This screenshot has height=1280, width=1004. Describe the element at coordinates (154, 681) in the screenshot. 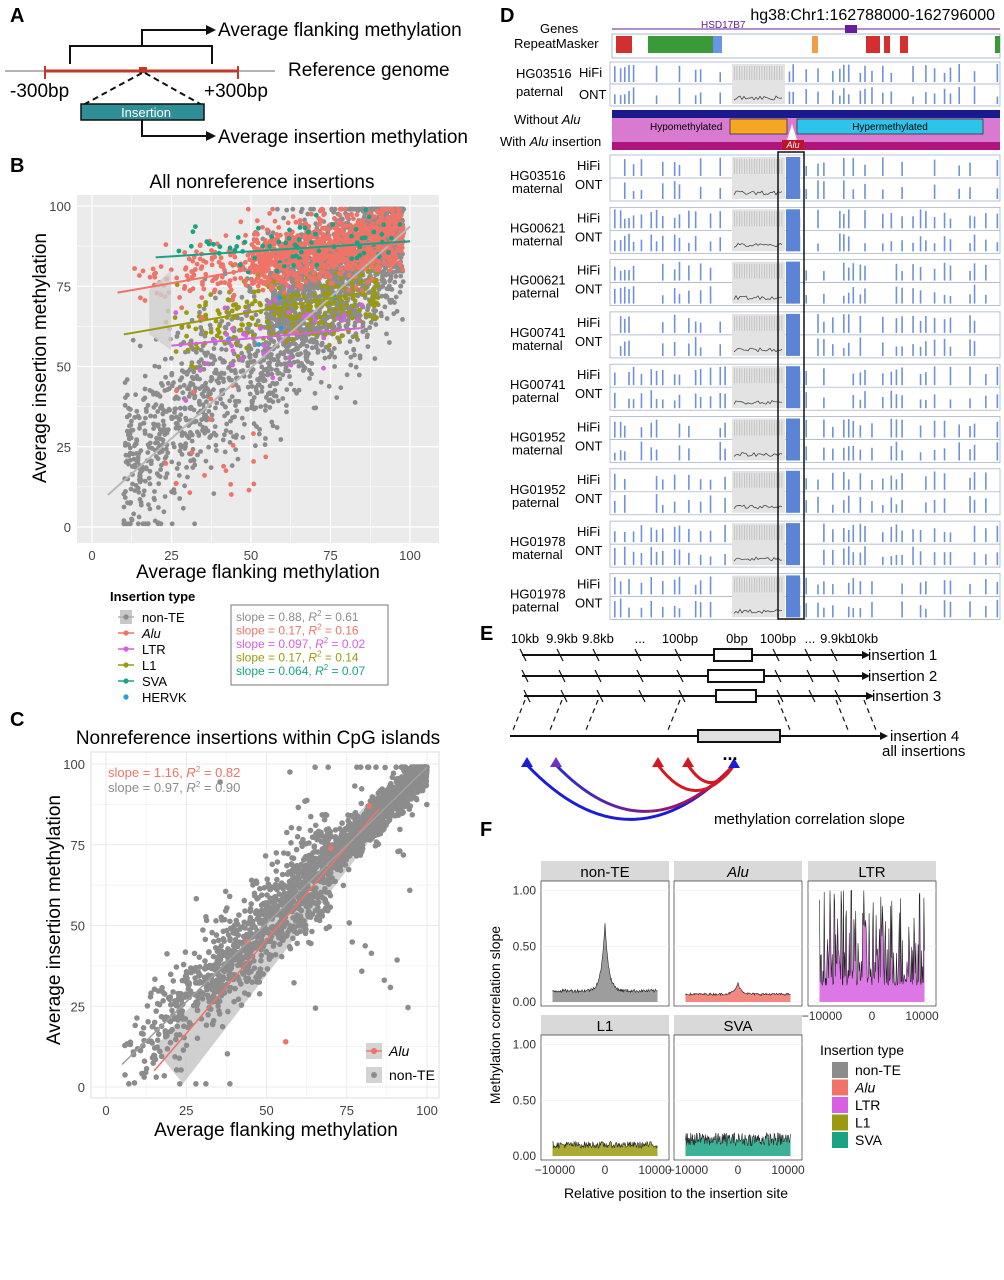

I see `b-legend-label: SVA` at that location.